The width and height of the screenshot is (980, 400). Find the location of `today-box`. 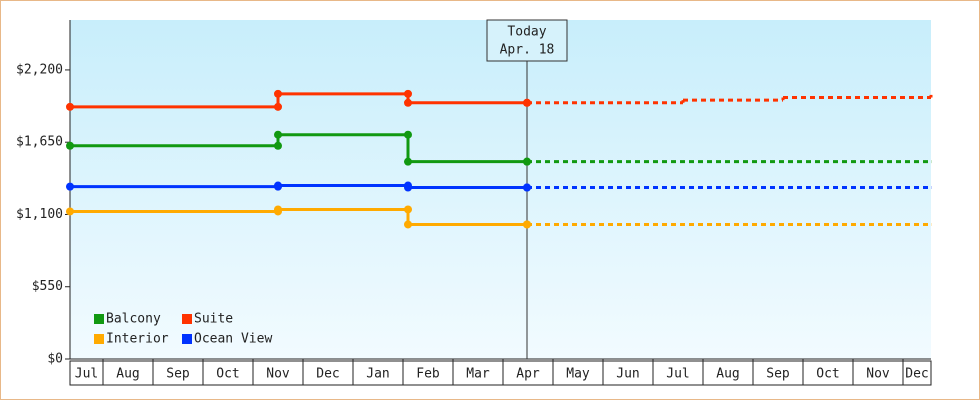

today-box is located at coordinates (527, 40).